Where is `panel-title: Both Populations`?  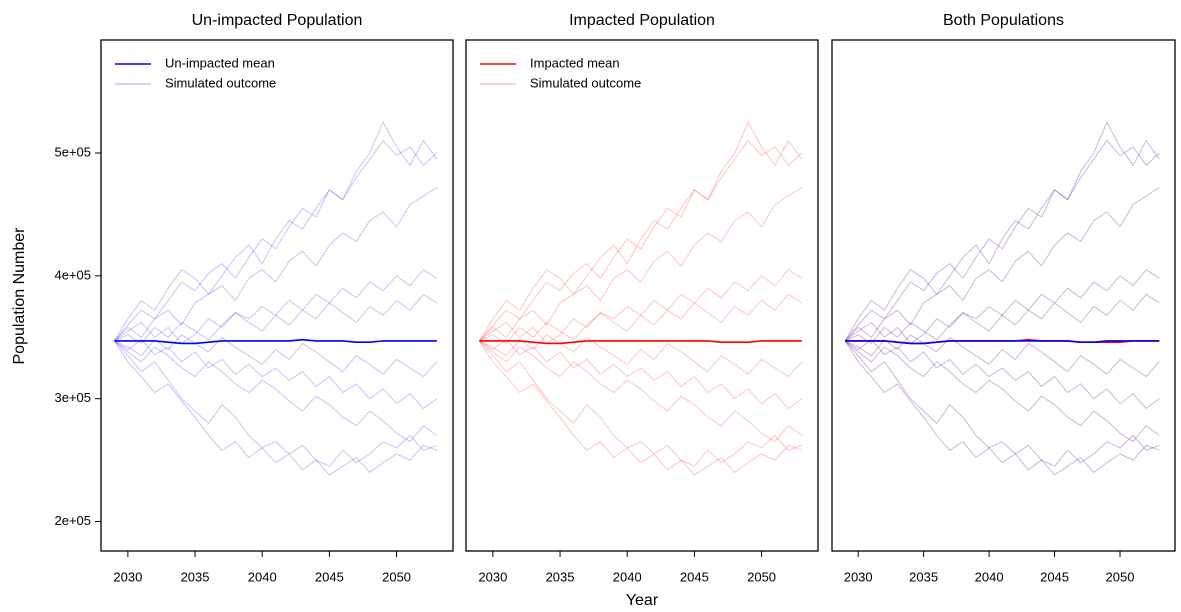 panel-title: Both Populations is located at coordinates (1003, 20).